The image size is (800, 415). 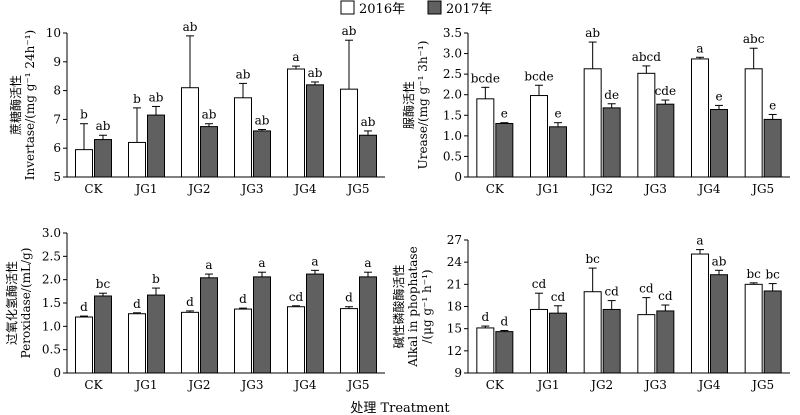 What do you see at coordinates (57, 148) in the screenshot?
I see `y-tick-label: 6` at bounding box center [57, 148].